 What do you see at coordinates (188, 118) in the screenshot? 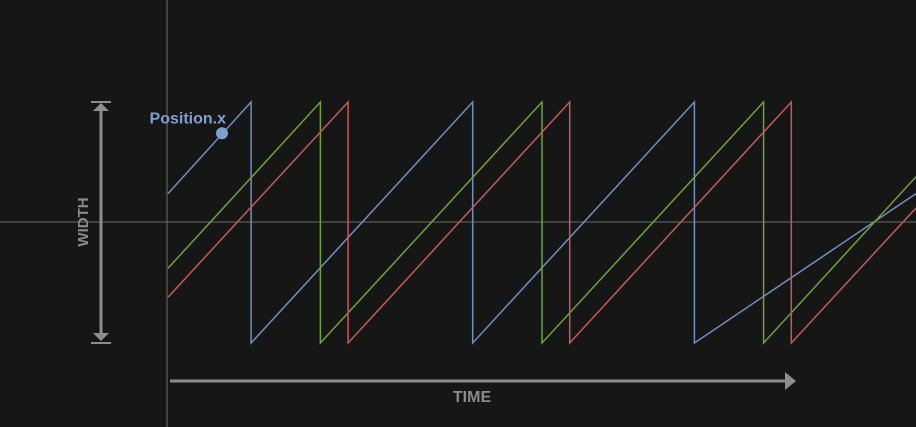
I see `position-x-label: Position.x` at bounding box center [188, 118].